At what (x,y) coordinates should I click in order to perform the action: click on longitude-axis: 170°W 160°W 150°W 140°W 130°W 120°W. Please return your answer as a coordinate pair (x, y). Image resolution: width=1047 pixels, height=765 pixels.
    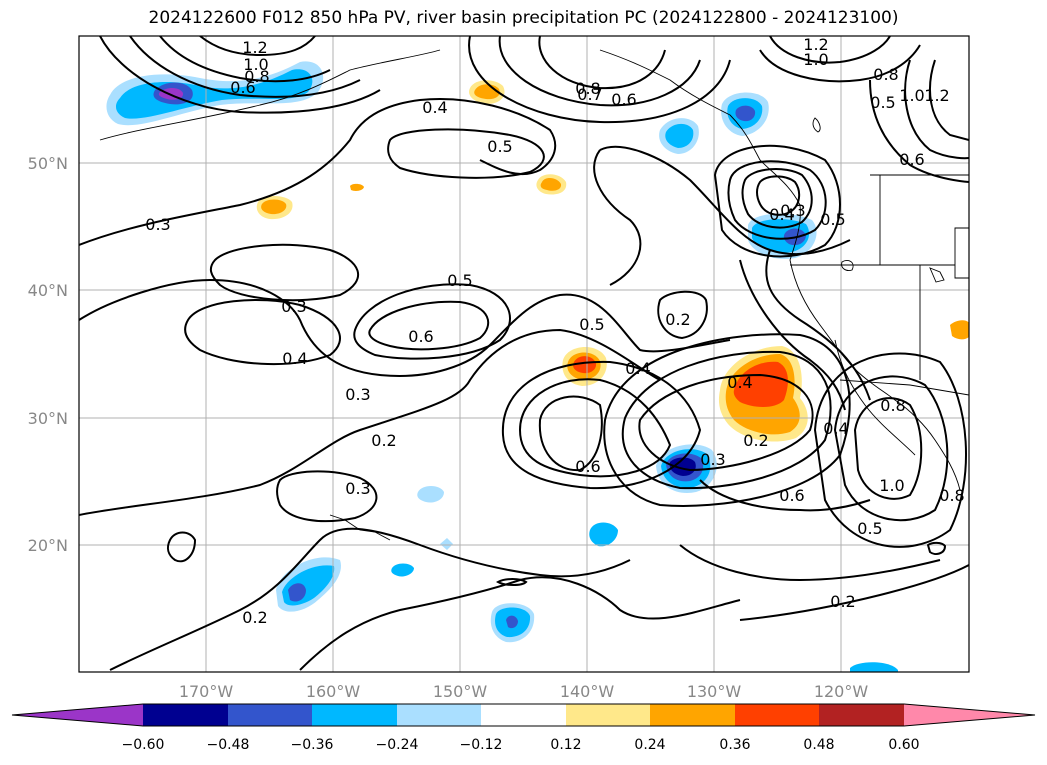
    Looking at the image, I should click on (524, 691).